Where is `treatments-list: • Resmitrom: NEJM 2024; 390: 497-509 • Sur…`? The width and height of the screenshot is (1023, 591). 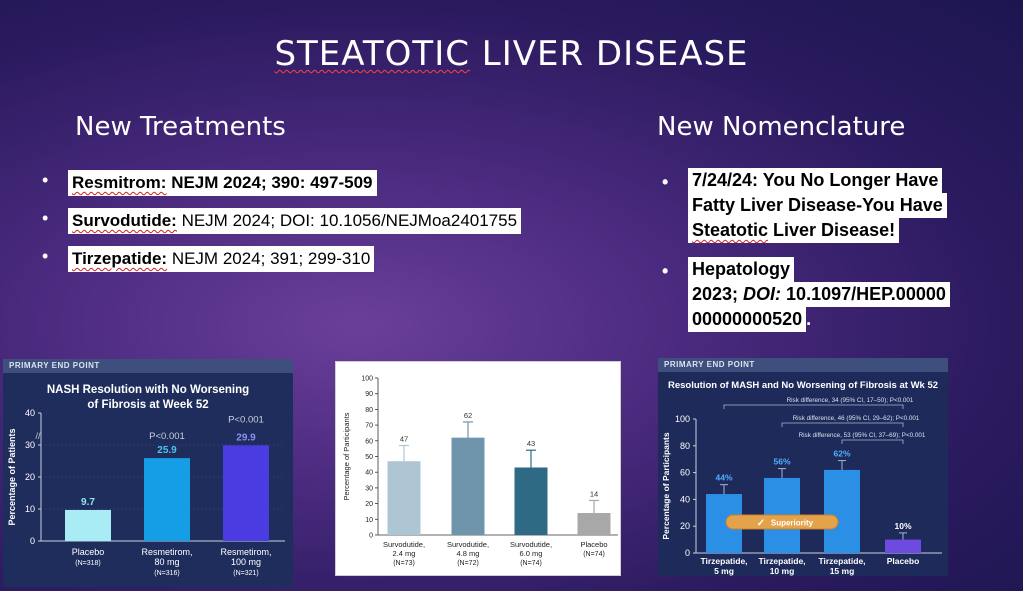
treatments-list: • Resmitrom: NEJM 2024; 390: 497-509 • Sur… is located at coordinates (282, 221).